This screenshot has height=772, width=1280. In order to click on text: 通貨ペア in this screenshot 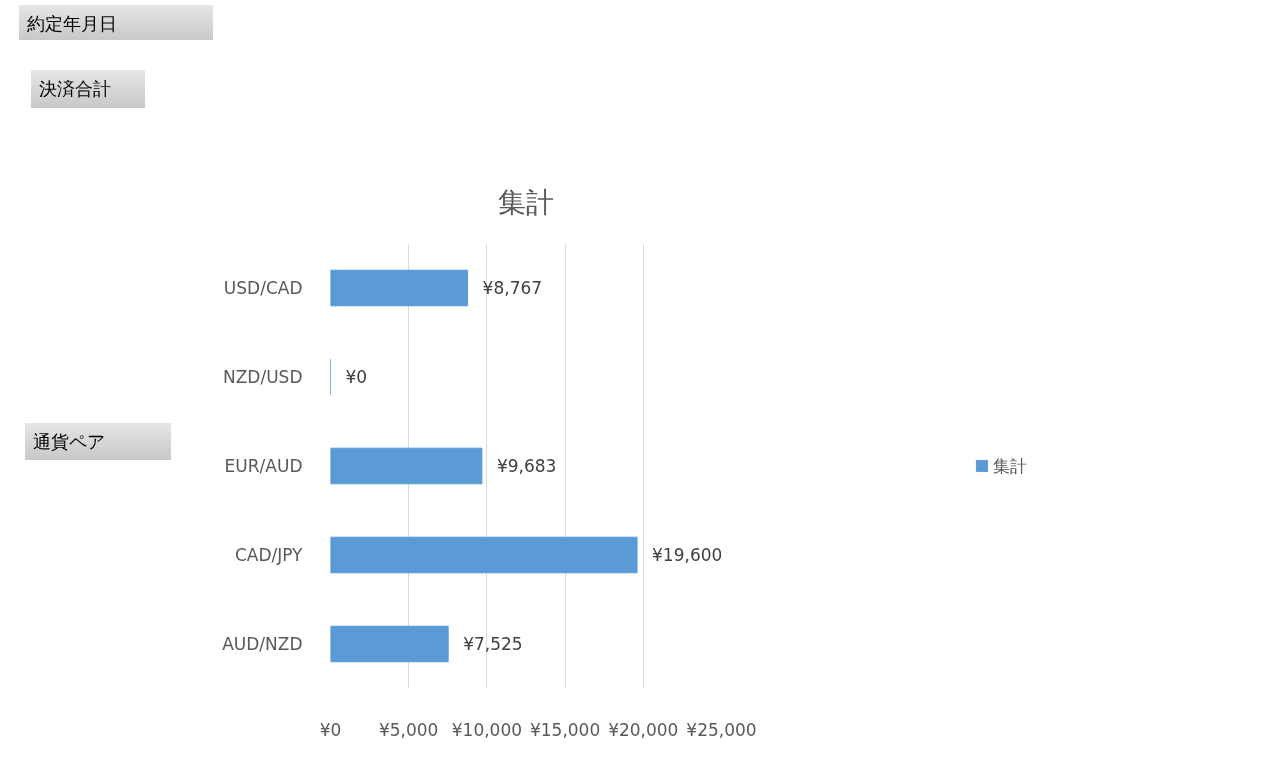, I will do `click(69, 442)`.